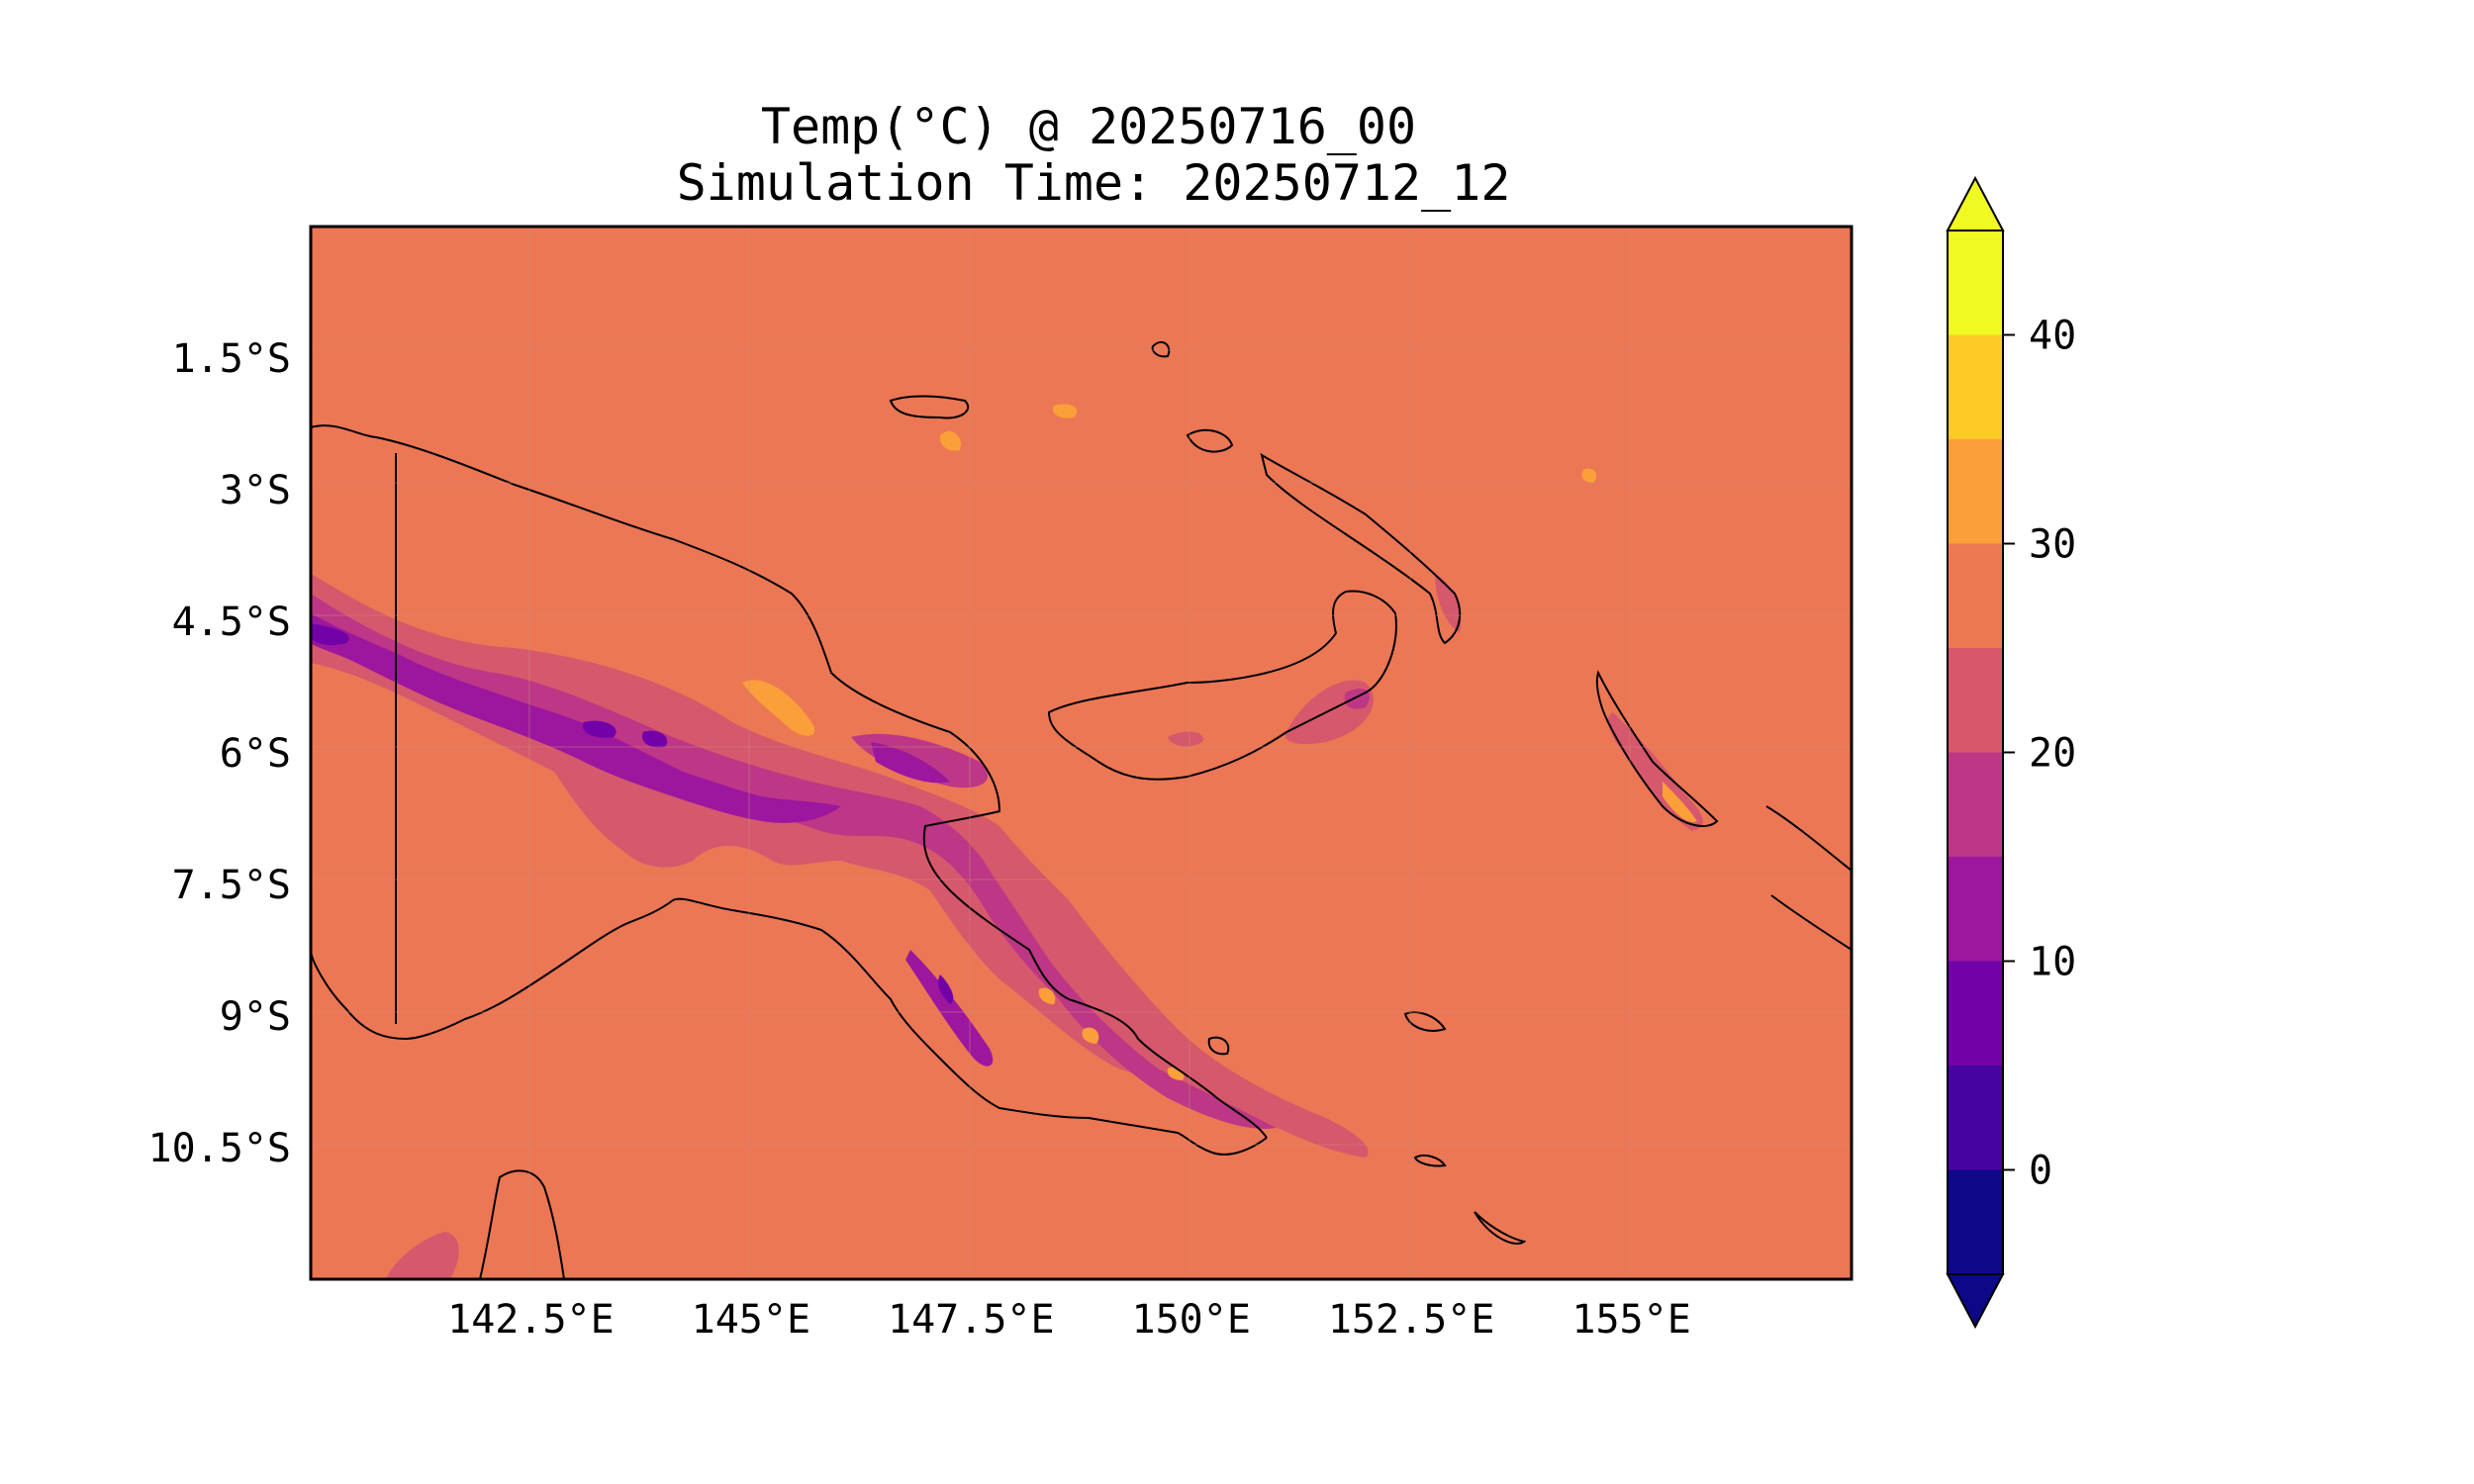 This screenshot has height=1484, width=2474. What do you see at coordinates (232, 622) in the screenshot?
I see `y-tick-label: 4.5°S` at bounding box center [232, 622].